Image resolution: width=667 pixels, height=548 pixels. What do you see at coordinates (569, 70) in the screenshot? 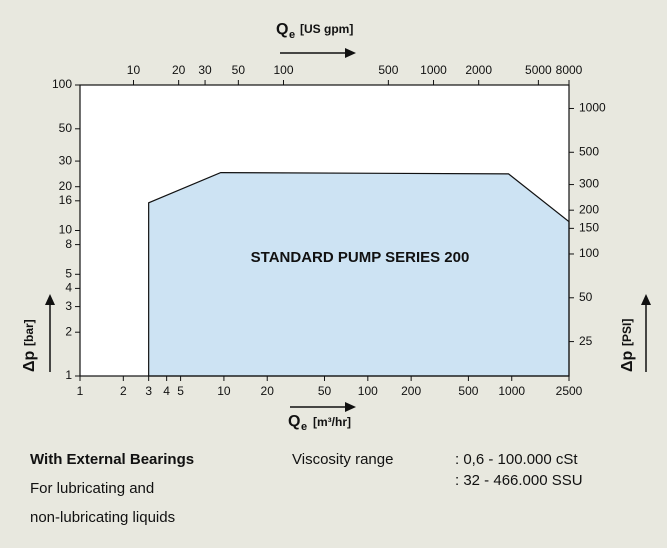
I see `x2-tick-label: 8000` at bounding box center [569, 70].